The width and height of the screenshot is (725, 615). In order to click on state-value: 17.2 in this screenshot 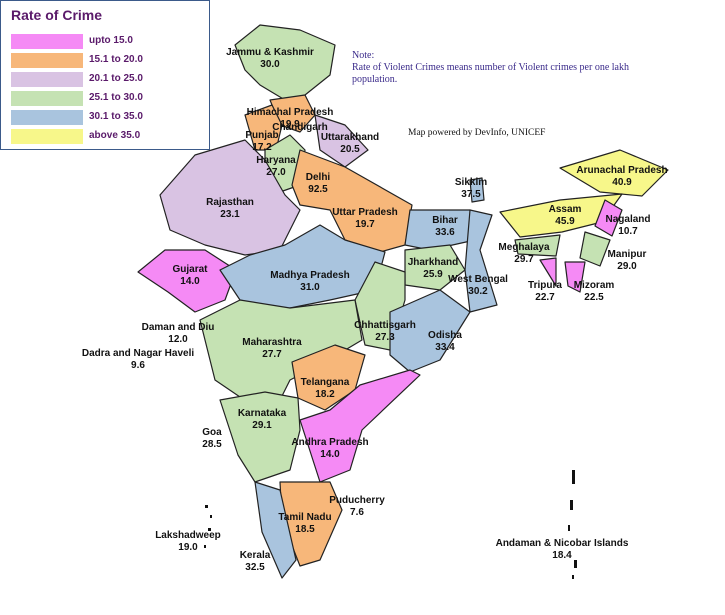, I will do `click(262, 147)`.